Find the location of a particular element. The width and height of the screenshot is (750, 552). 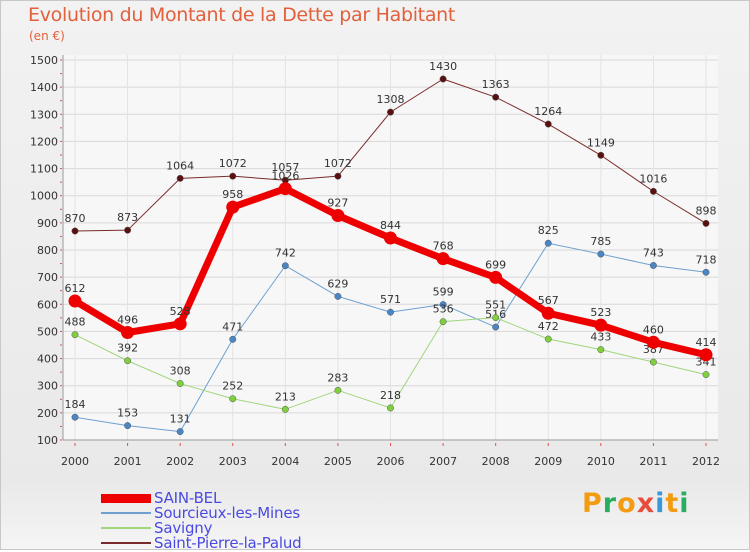

data-label-sain-bel: 1026 is located at coordinates (285, 176).